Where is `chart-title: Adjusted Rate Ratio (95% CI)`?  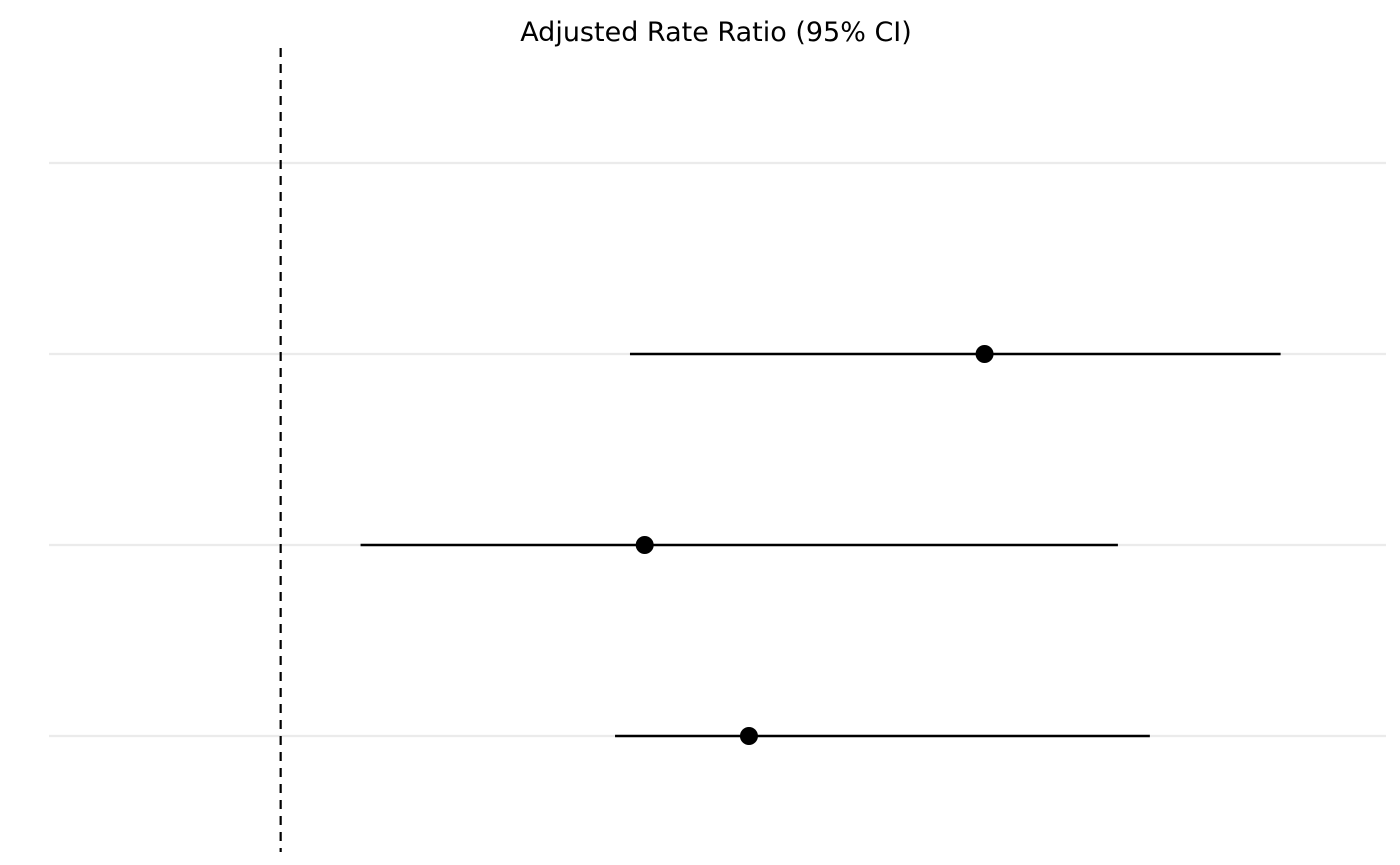 chart-title: Adjusted Rate Ratio (95% CI) is located at coordinates (716, 32).